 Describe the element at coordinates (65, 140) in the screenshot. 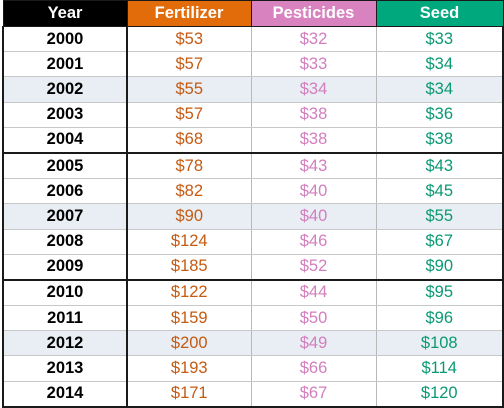

I see `year-cell: 2004` at that location.